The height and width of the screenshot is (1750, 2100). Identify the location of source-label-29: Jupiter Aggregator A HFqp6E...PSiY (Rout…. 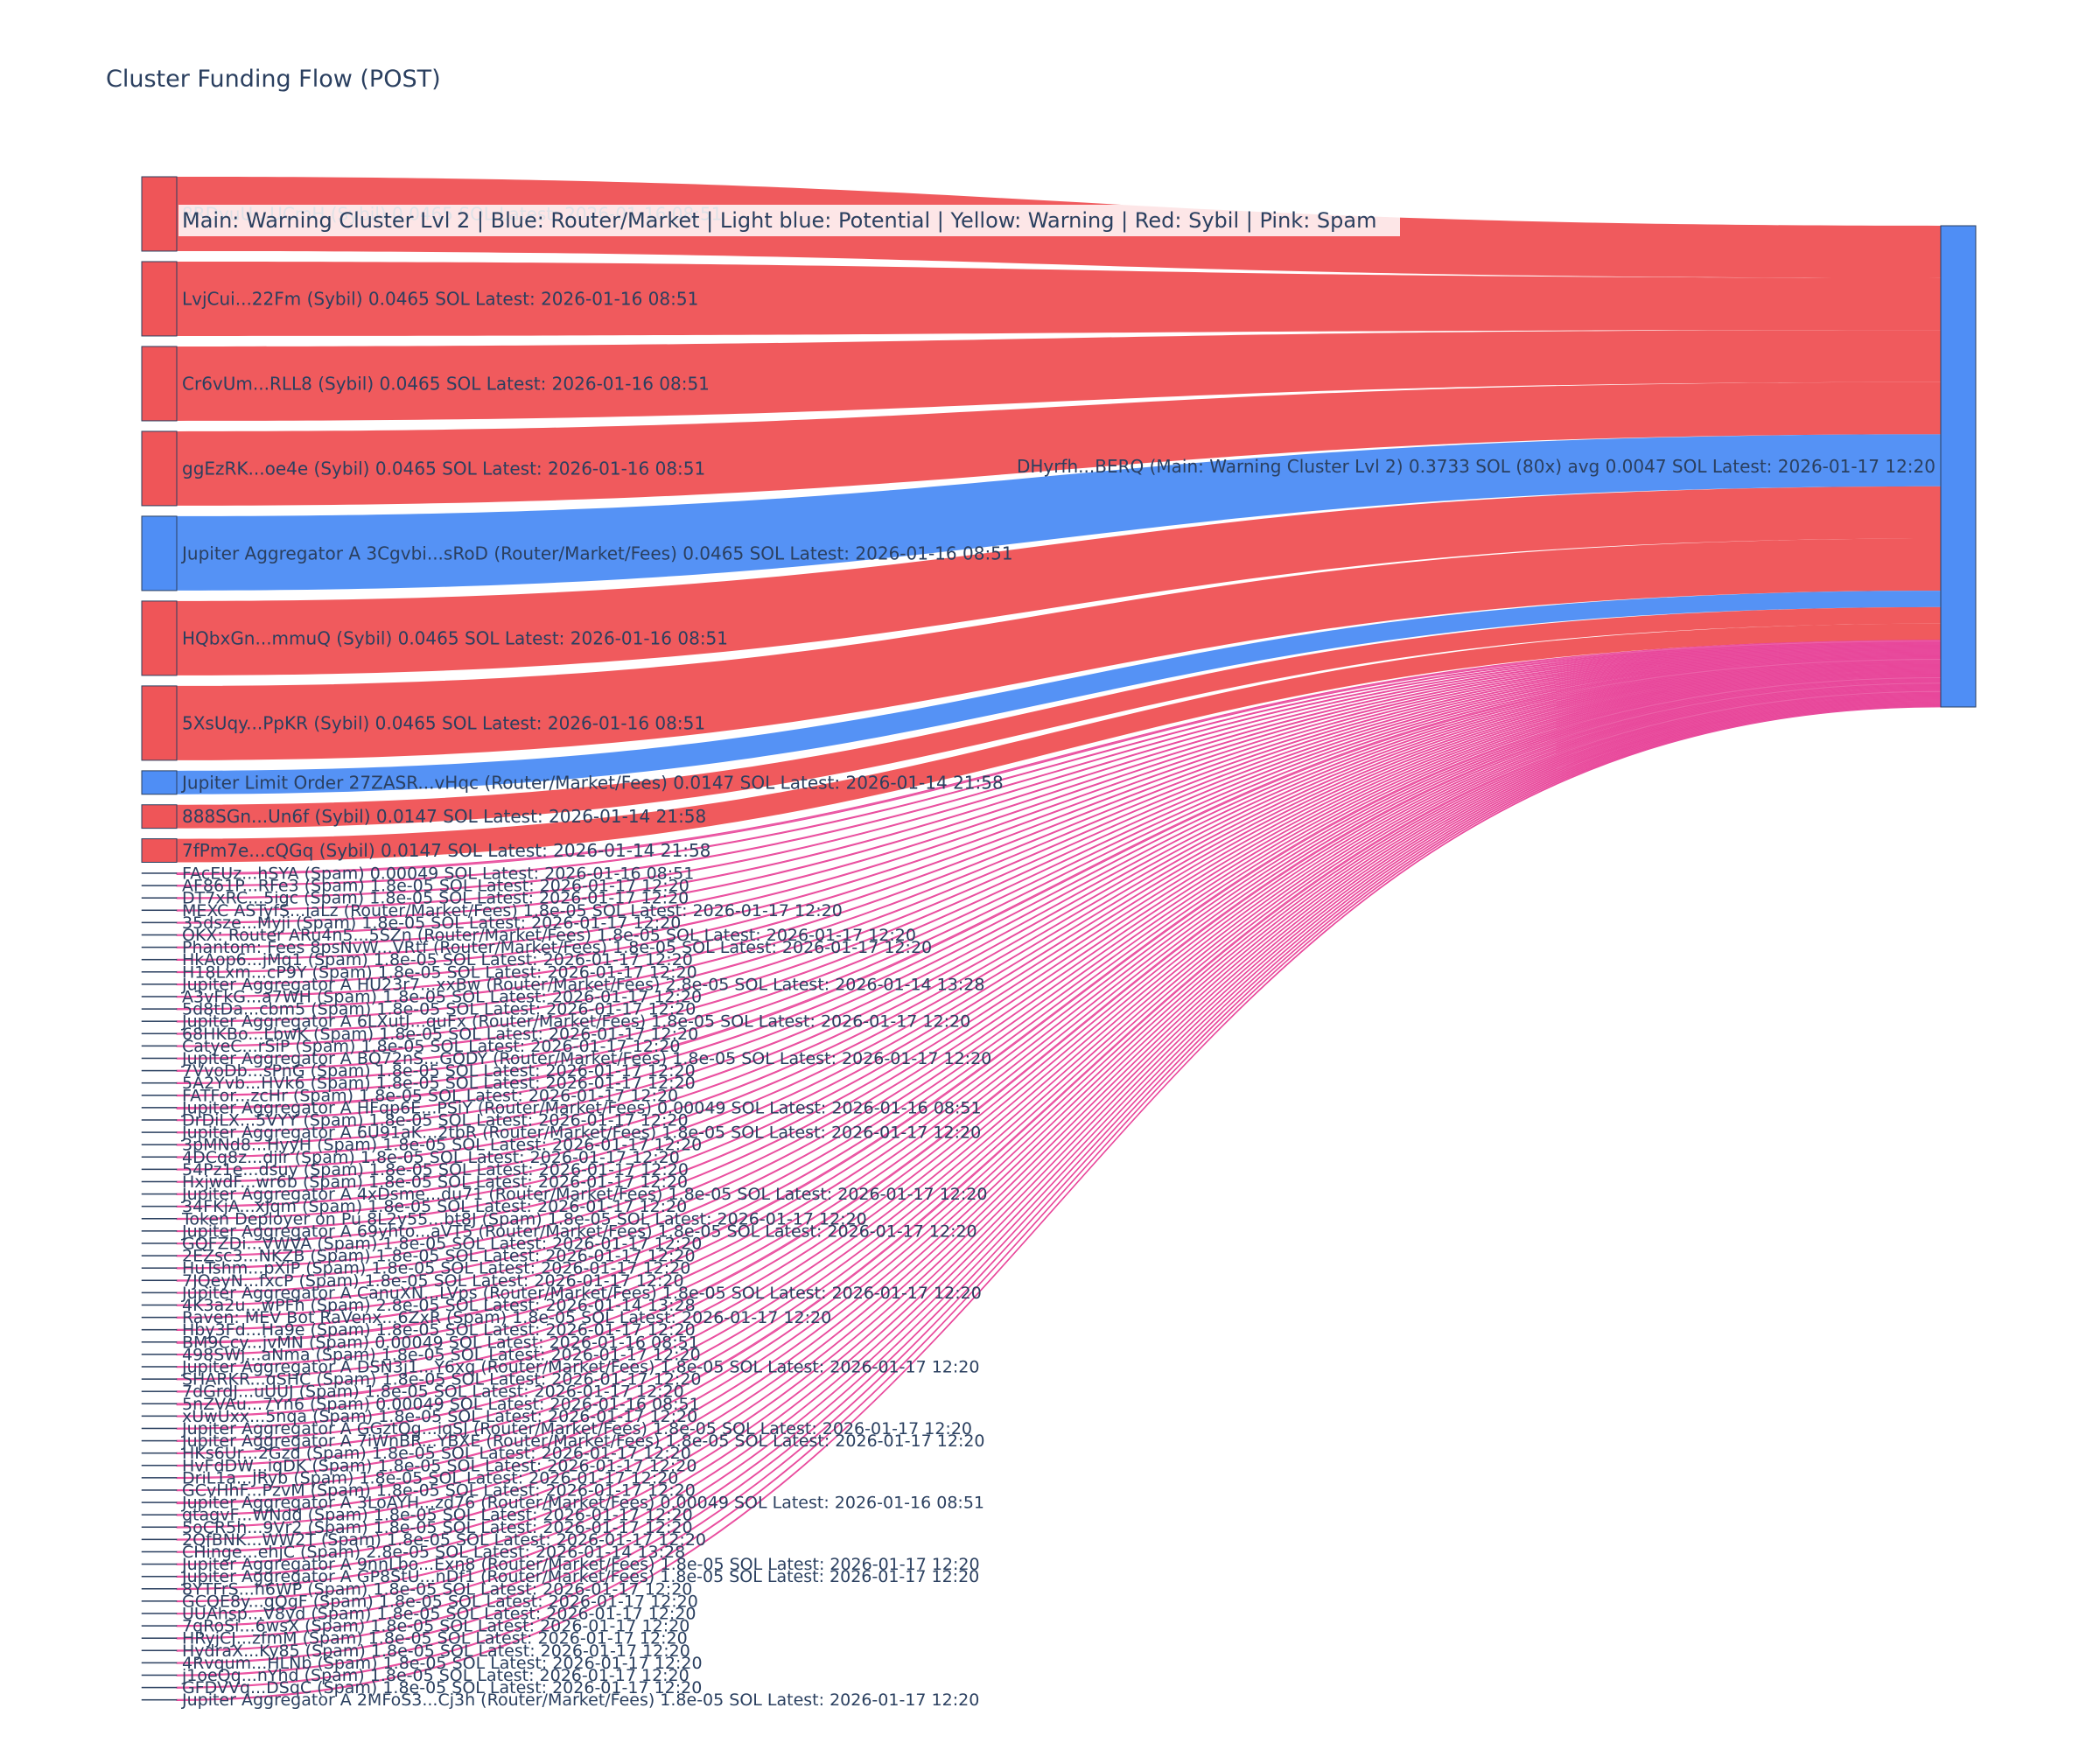
(581, 1107).